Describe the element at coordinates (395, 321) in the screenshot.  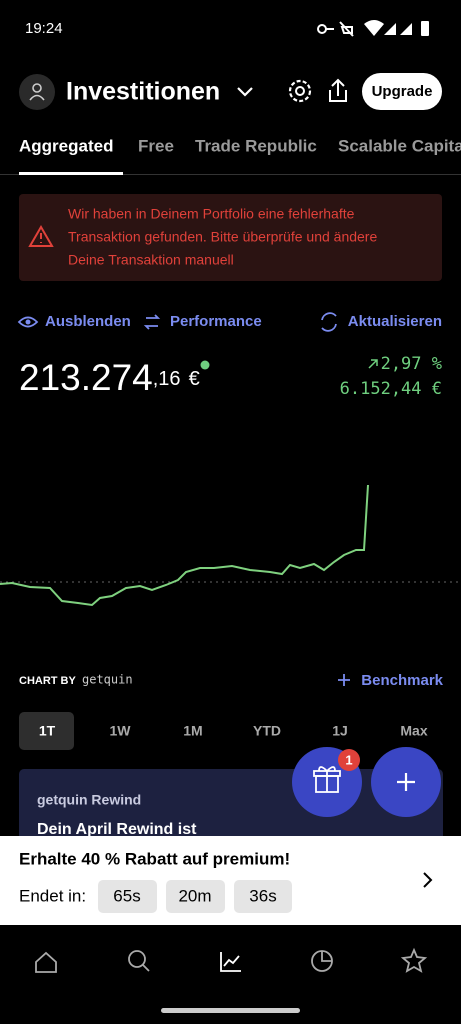
I see `refresh-action: Aktualisieren` at that location.